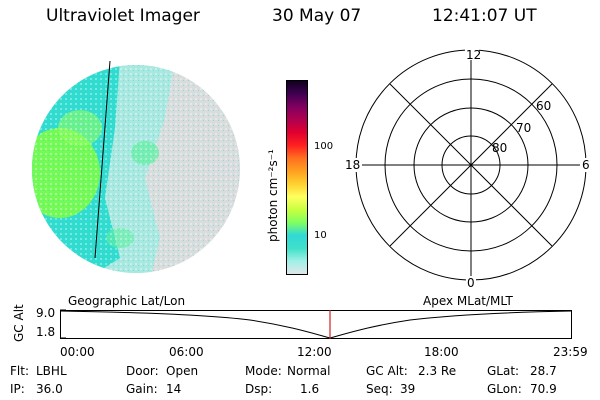 This screenshot has height=400, width=600. I want to click on colorbar-gradient, so click(297, 177).